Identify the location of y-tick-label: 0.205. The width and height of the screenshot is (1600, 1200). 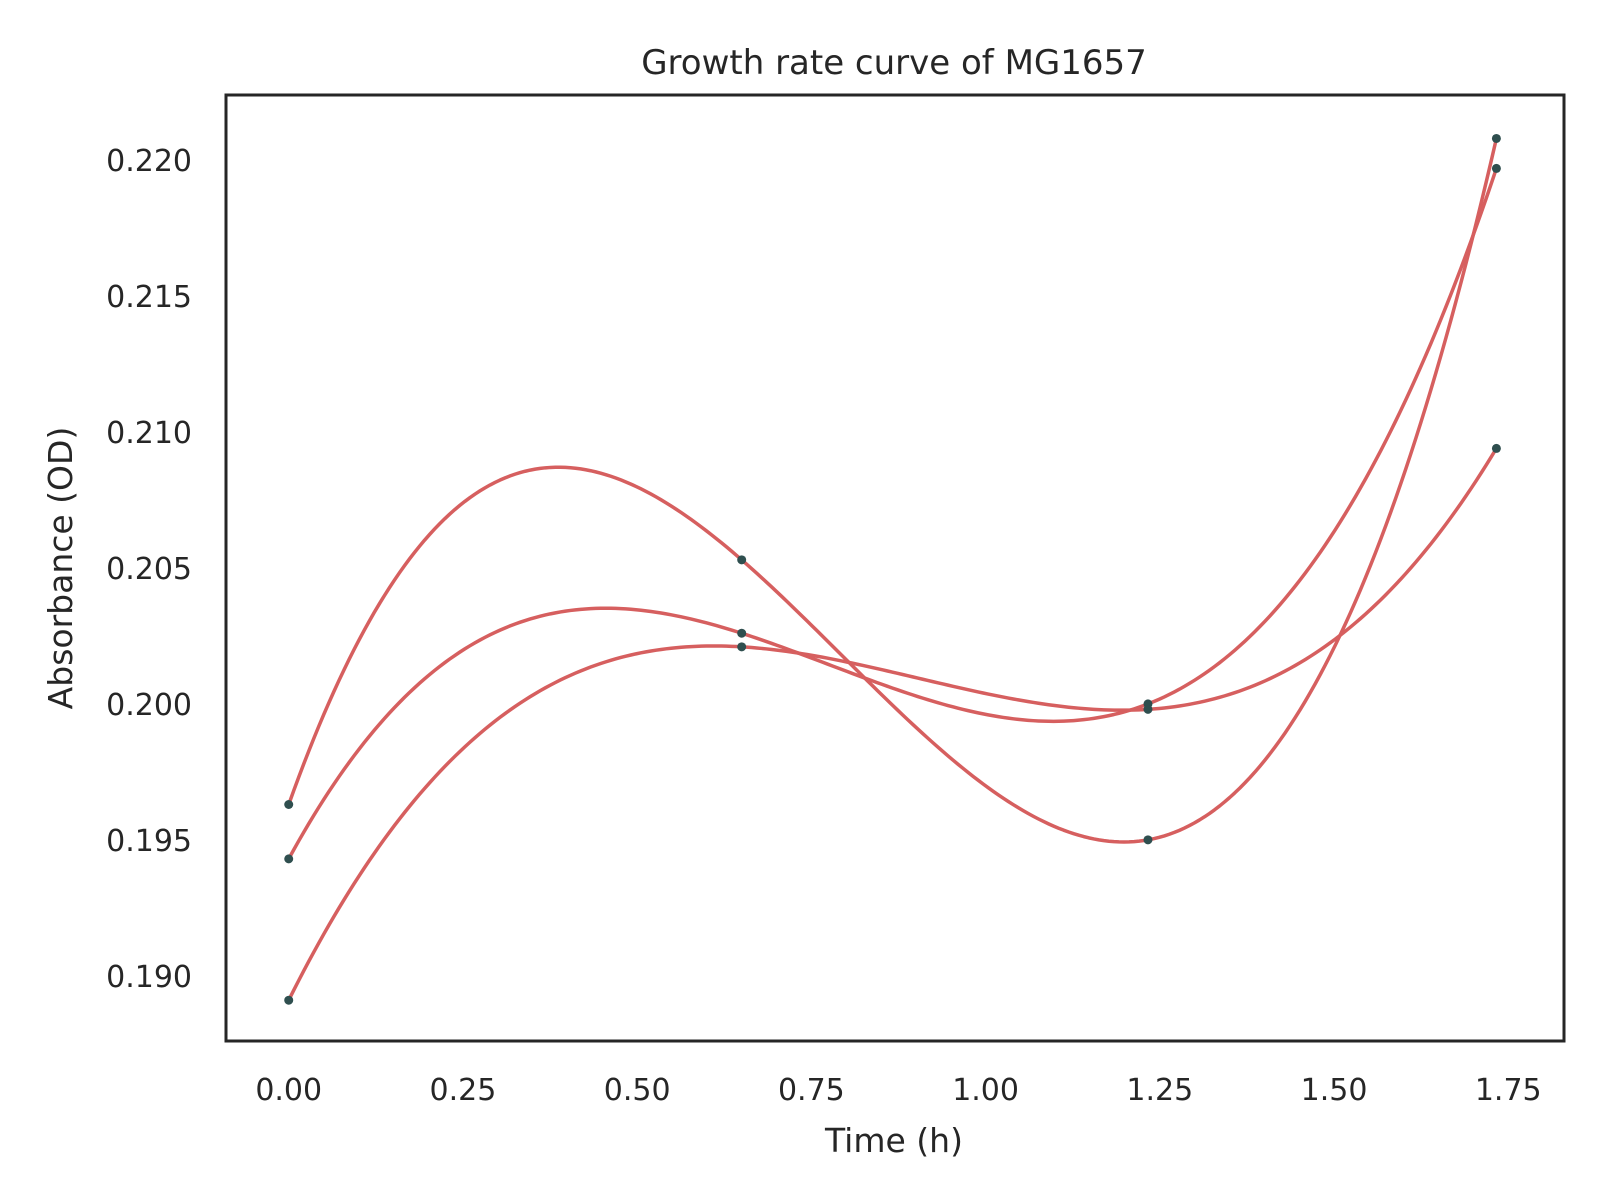
(149, 569).